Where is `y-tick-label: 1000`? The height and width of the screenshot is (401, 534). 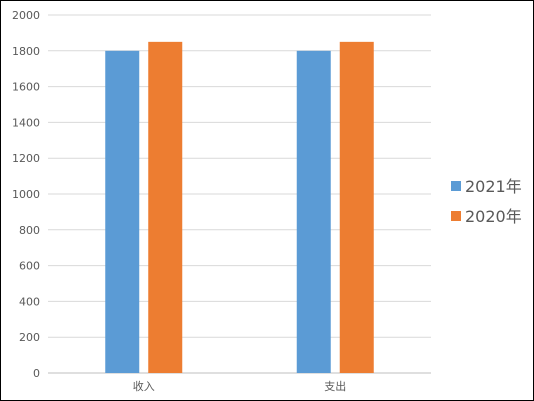
y-tick-label: 1000 is located at coordinates (26, 194).